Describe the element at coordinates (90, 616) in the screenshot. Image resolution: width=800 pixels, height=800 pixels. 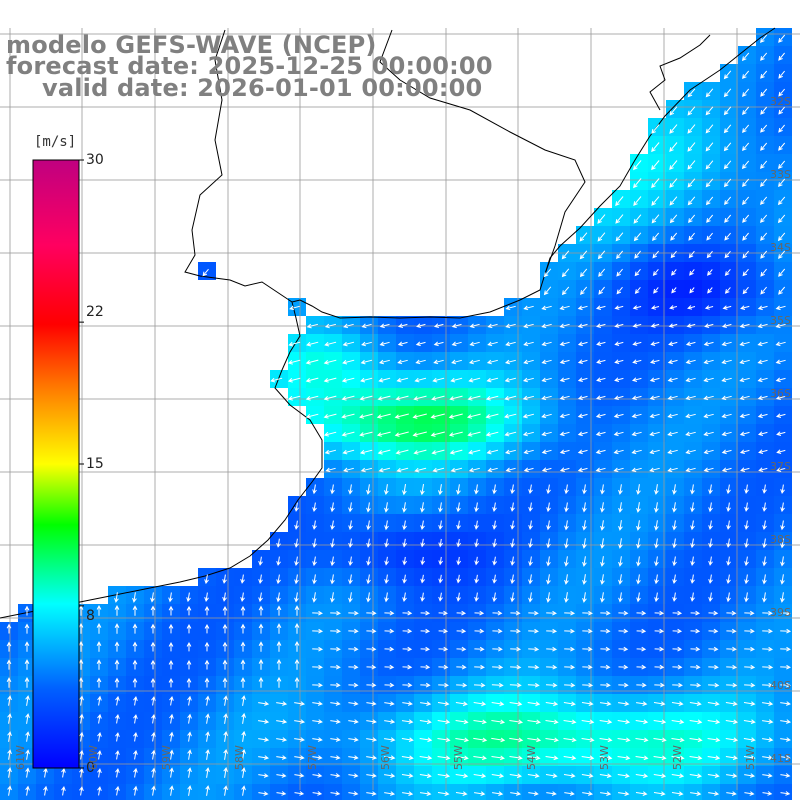
I see `colorbar-tick-8: 8` at that location.